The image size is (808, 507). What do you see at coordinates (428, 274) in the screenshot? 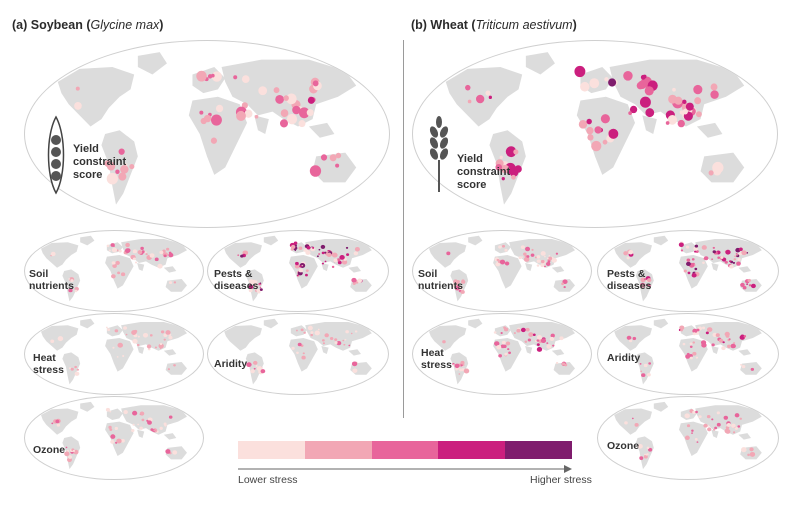
I see `map-label-line1: Soil` at bounding box center [428, 274].